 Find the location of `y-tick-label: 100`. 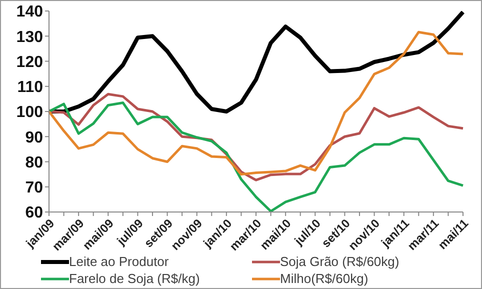

y-tick-label: 100 is located at coordinates (30, 113).